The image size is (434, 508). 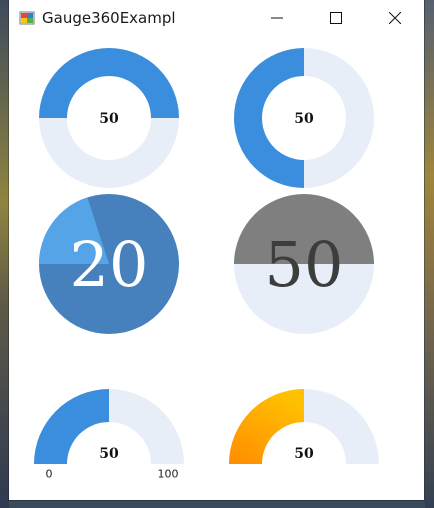 I want to click on gauge-scale-min-label: 0, so click(x=49, y=474).